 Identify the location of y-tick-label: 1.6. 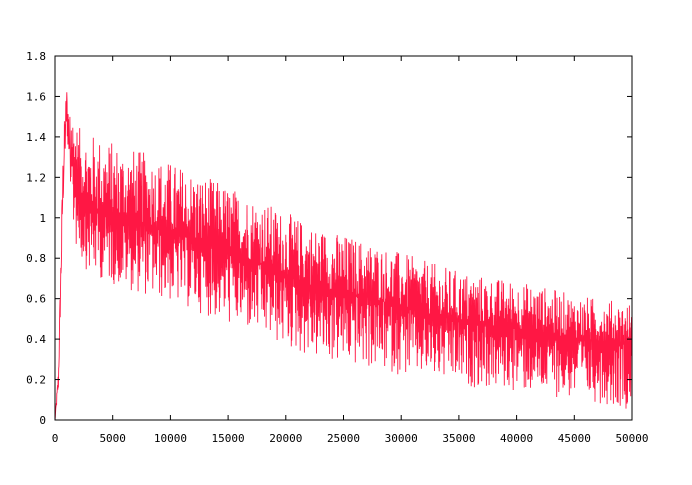
(36, 96).